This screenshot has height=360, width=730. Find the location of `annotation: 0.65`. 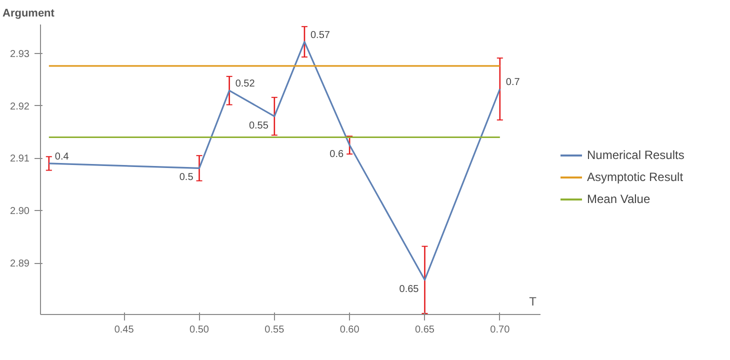

annotation: 0.65 is located at coordinates (409, 289).